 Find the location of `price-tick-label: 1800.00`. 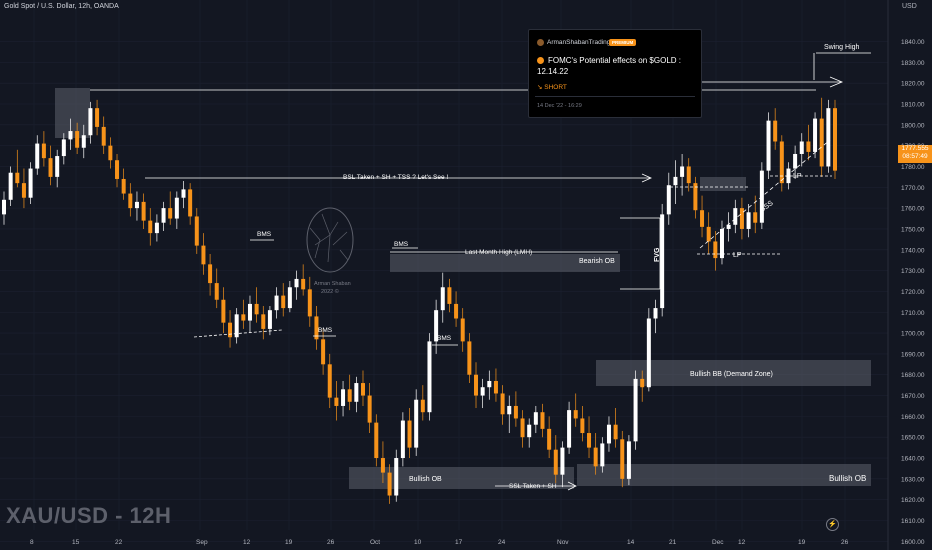

price-tick-label: 1800.00 is located at coordinates (913, 125).